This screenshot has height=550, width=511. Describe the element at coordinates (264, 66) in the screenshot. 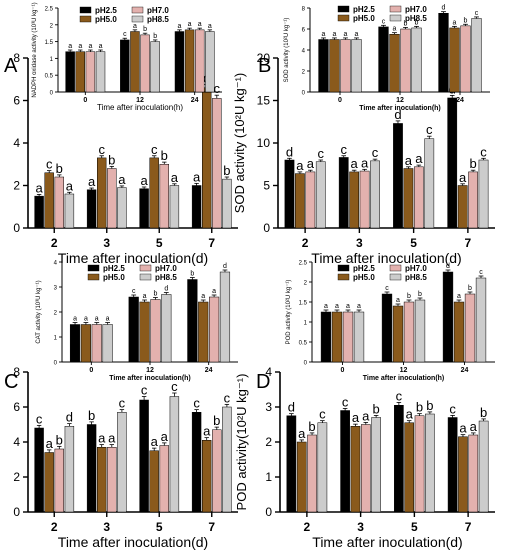

I see `panel-letter-b: B` at that location.